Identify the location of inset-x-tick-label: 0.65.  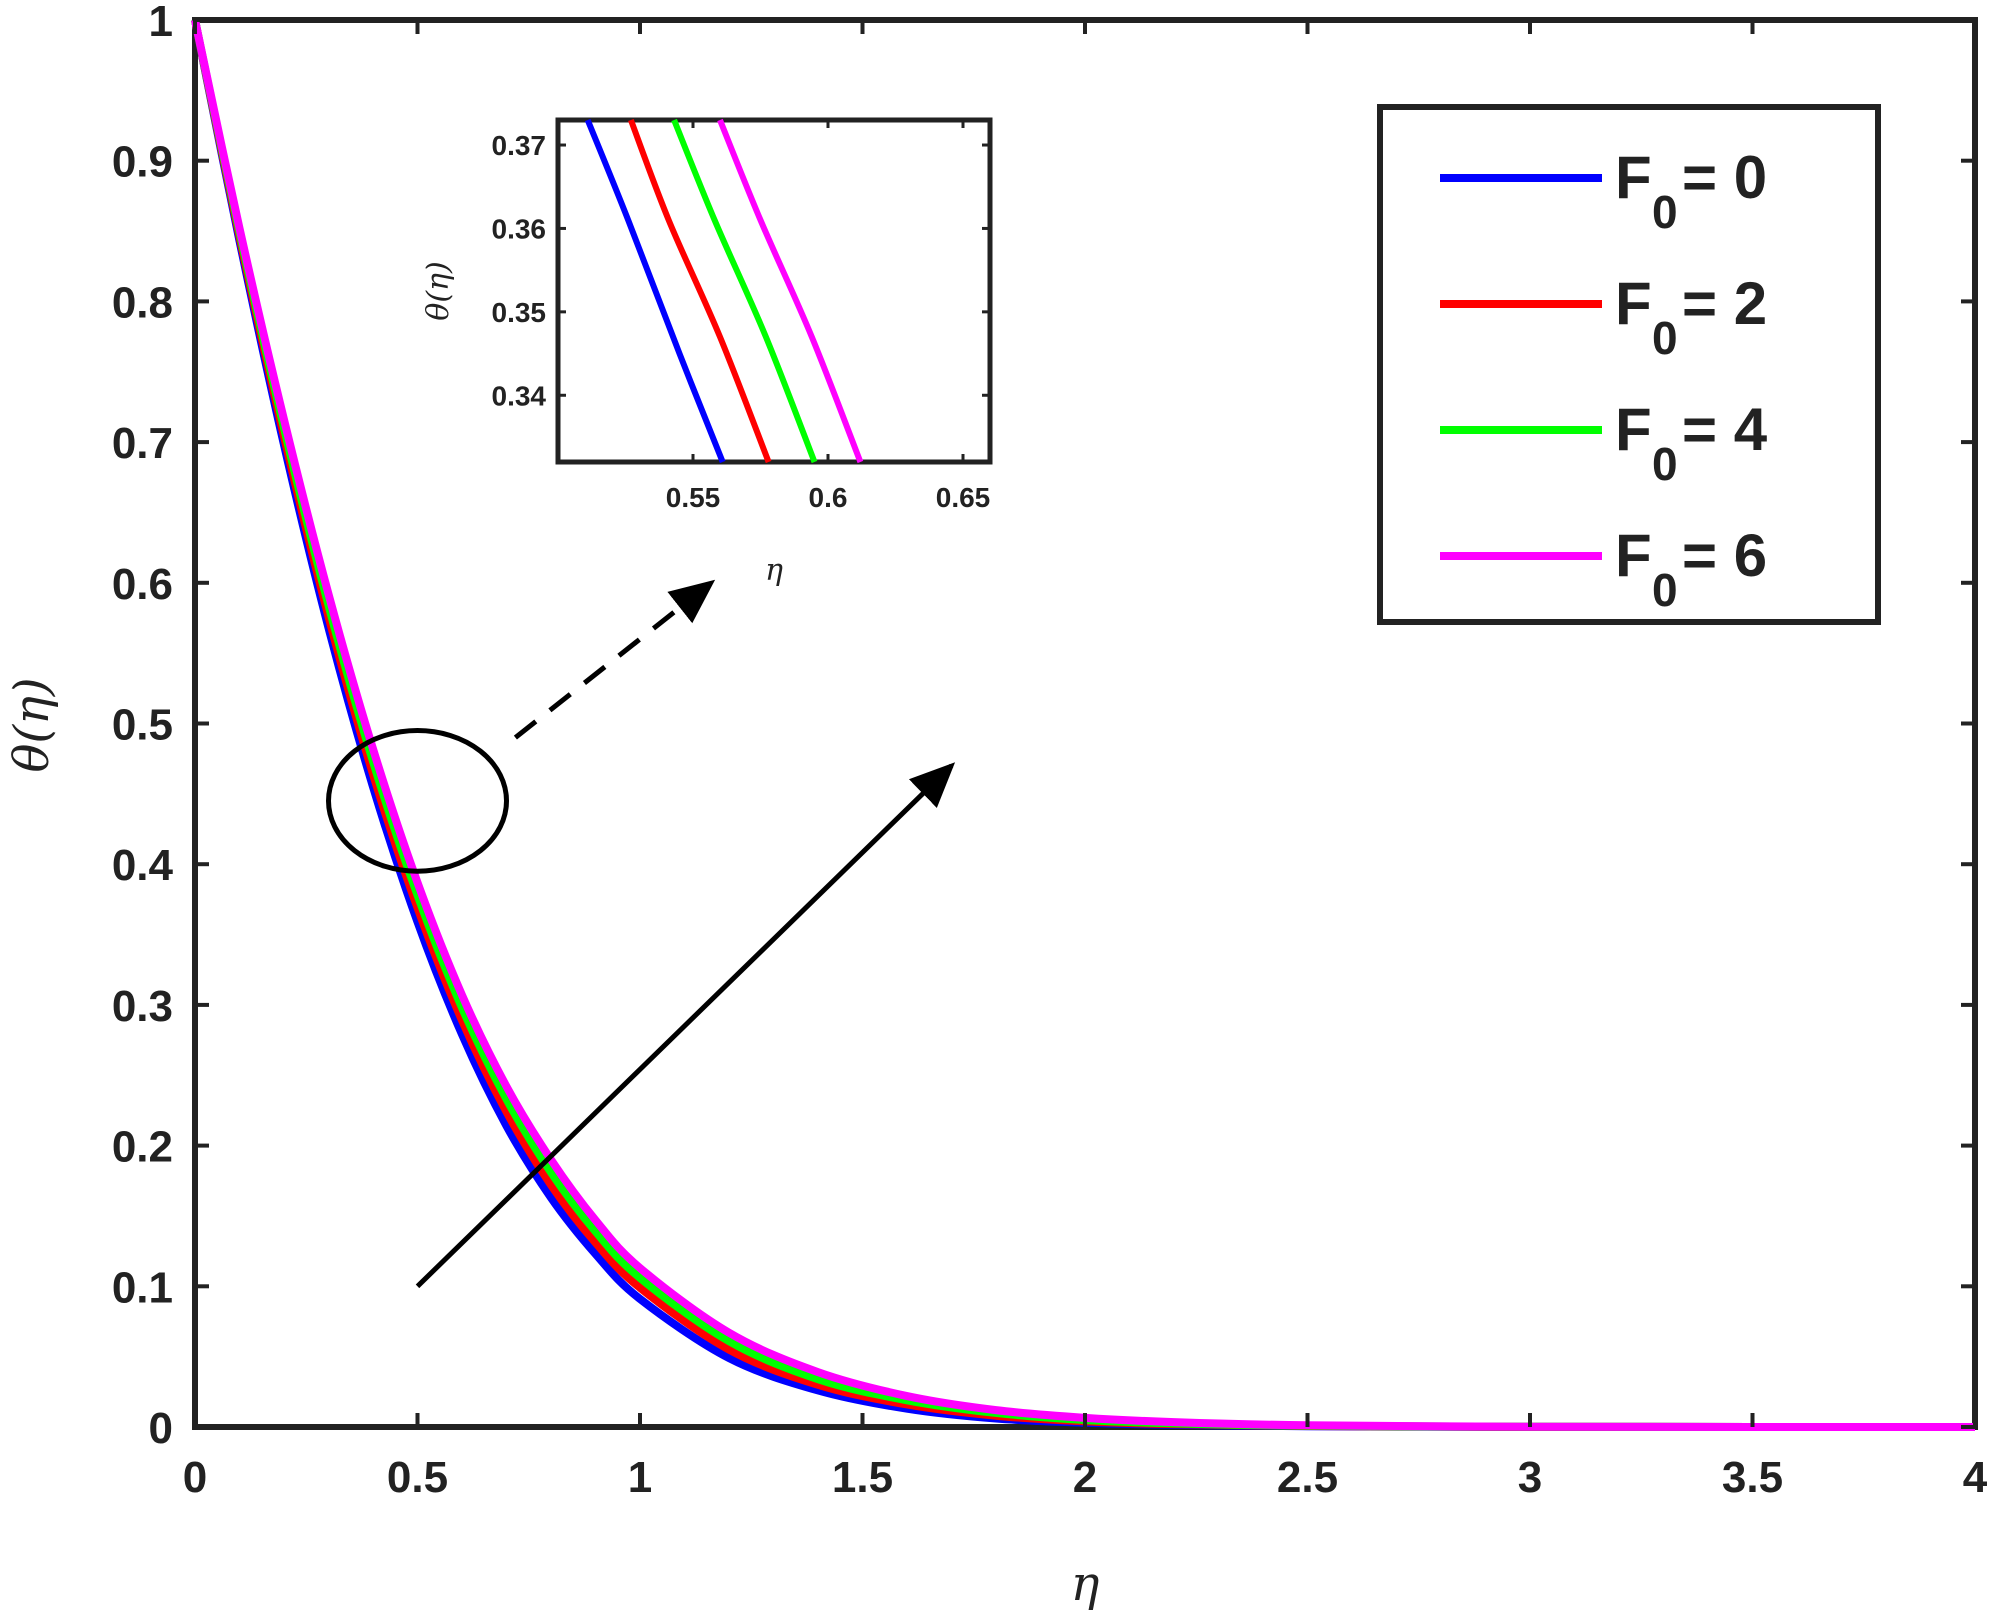
(963, 497).